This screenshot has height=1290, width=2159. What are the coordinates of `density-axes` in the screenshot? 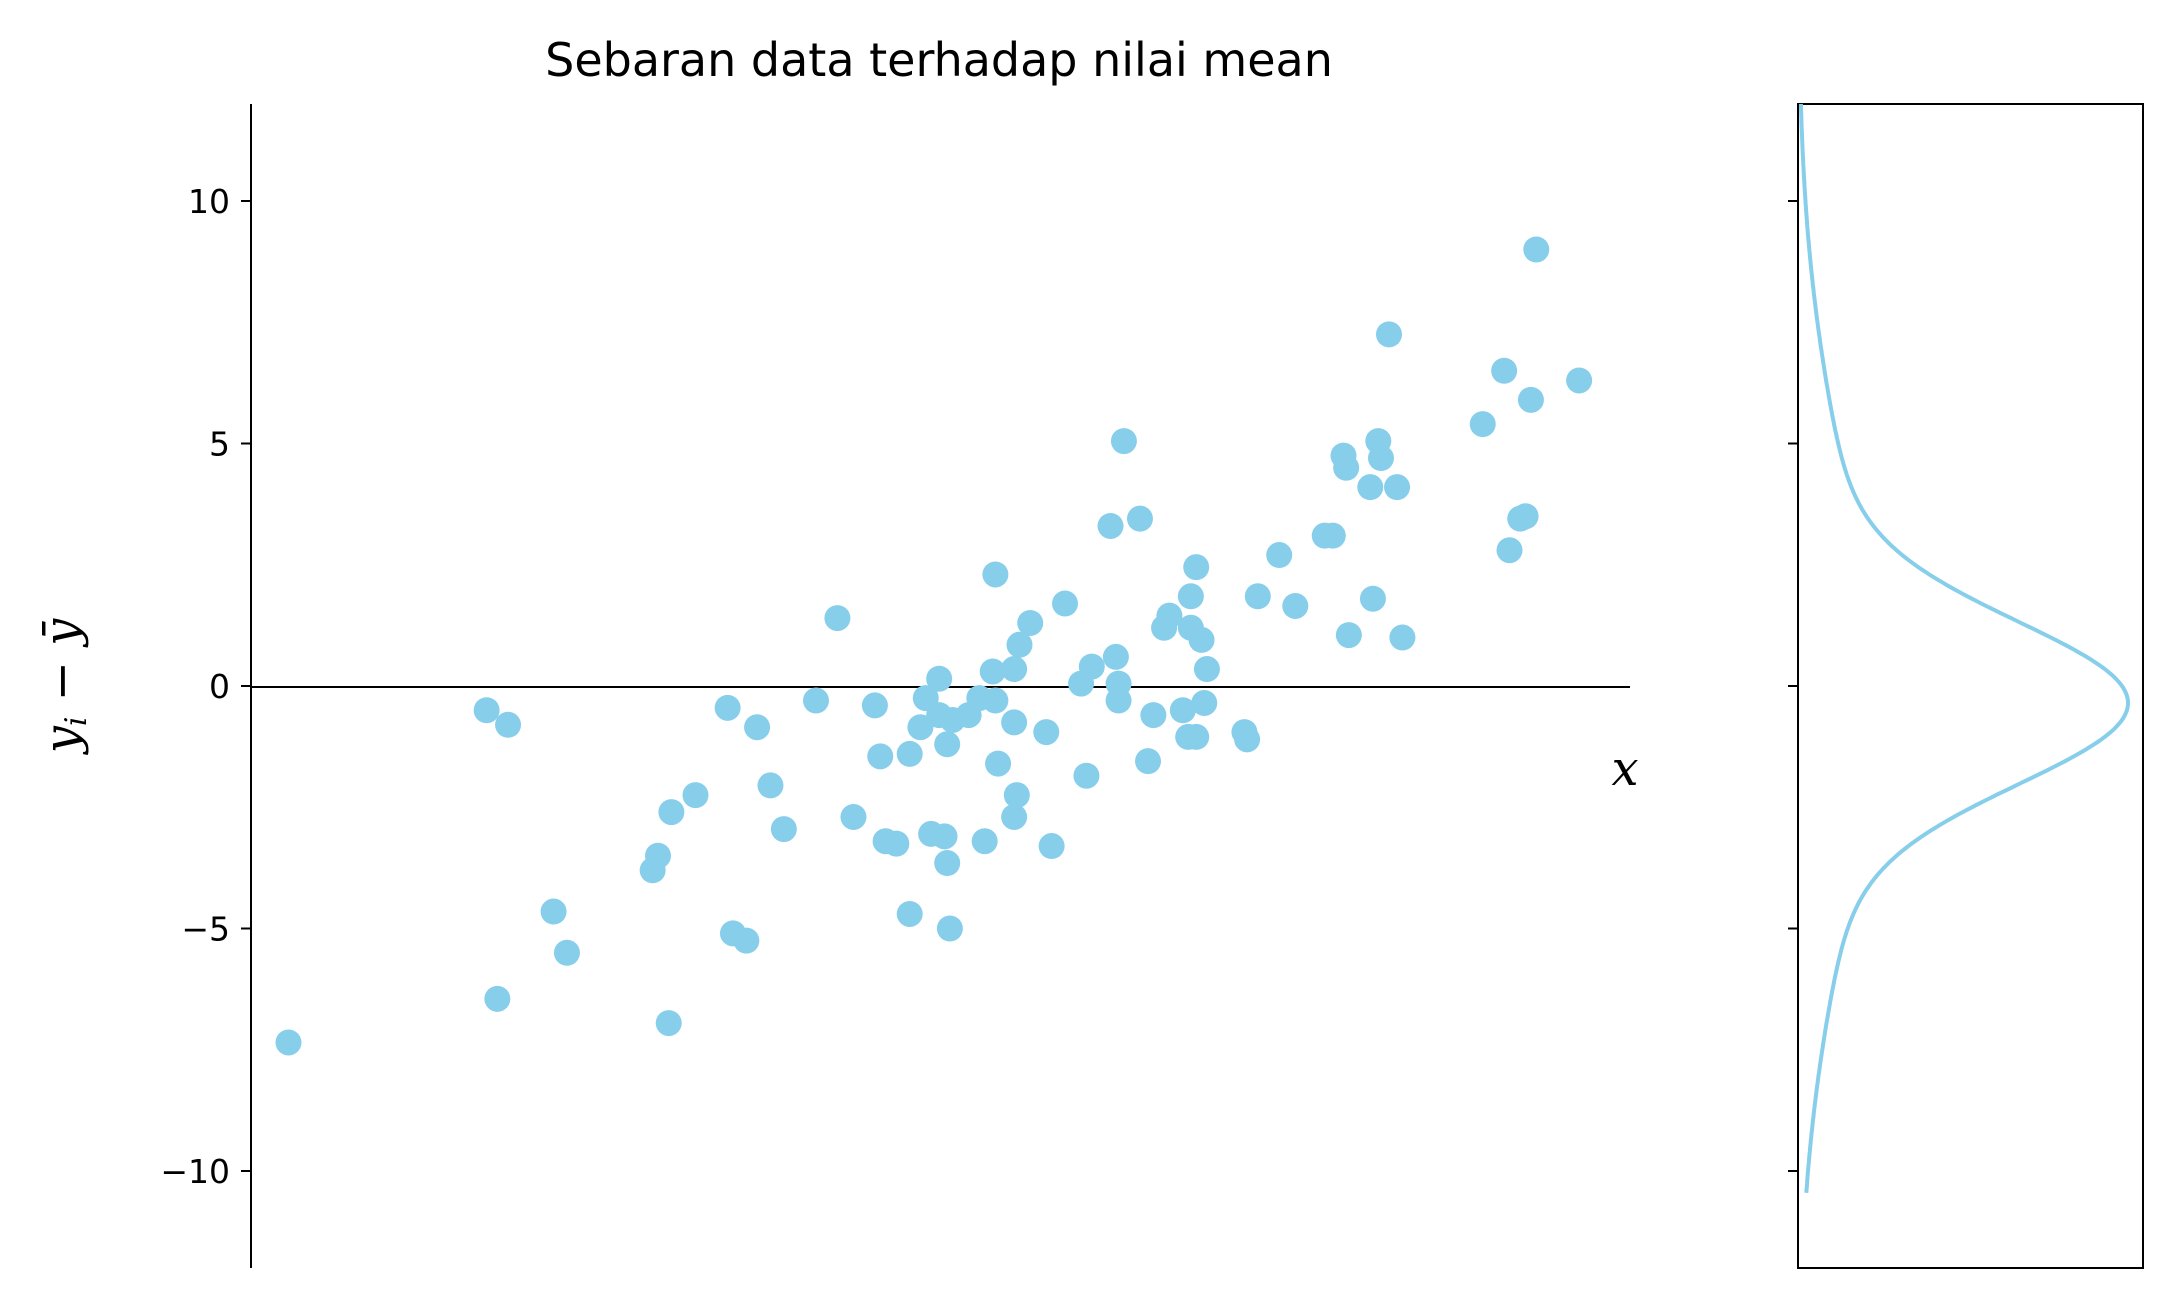 It's located at (1966, 686).